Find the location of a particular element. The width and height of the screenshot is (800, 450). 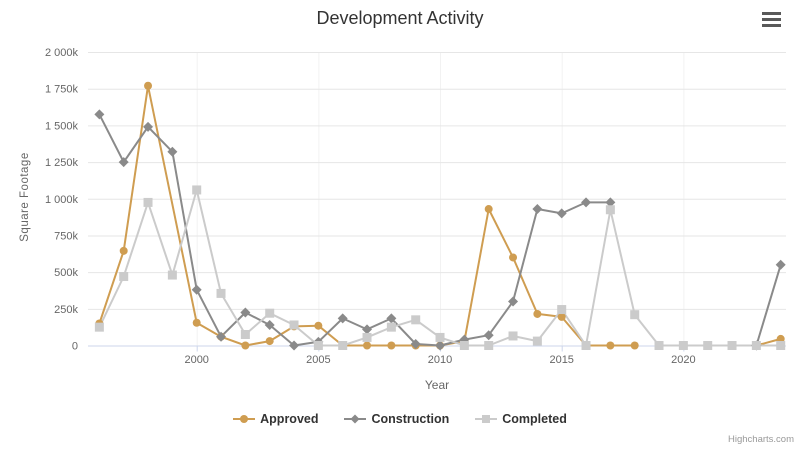

y-axis-label: 1 250k is located at coordinates (62, 163).